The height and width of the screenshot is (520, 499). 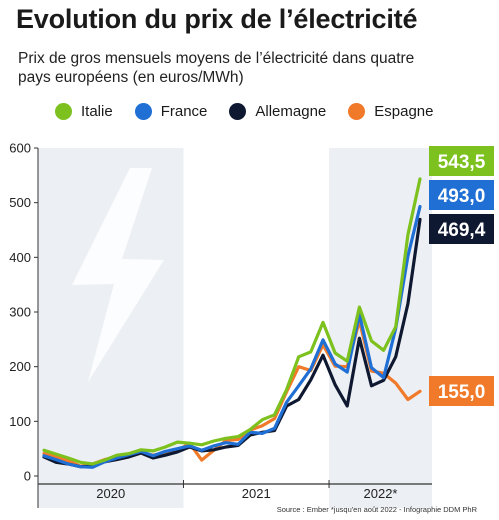 I want to click on legend-label-espagne: Espagne, so click(x=404, y=111).